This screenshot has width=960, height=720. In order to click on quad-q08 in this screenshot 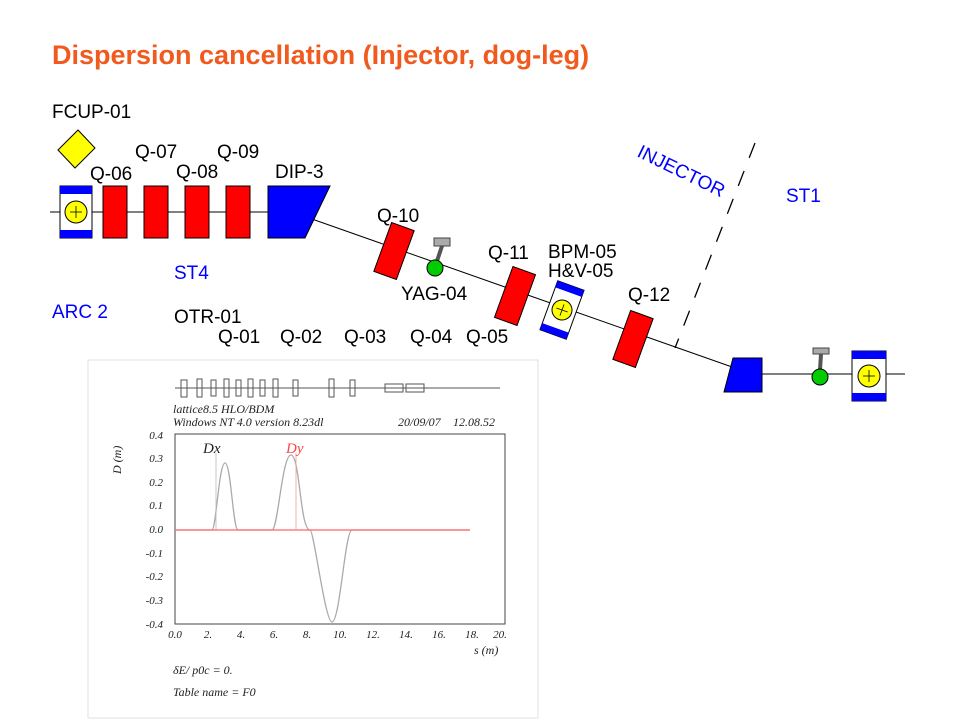, I will do `click(197, 212)`.